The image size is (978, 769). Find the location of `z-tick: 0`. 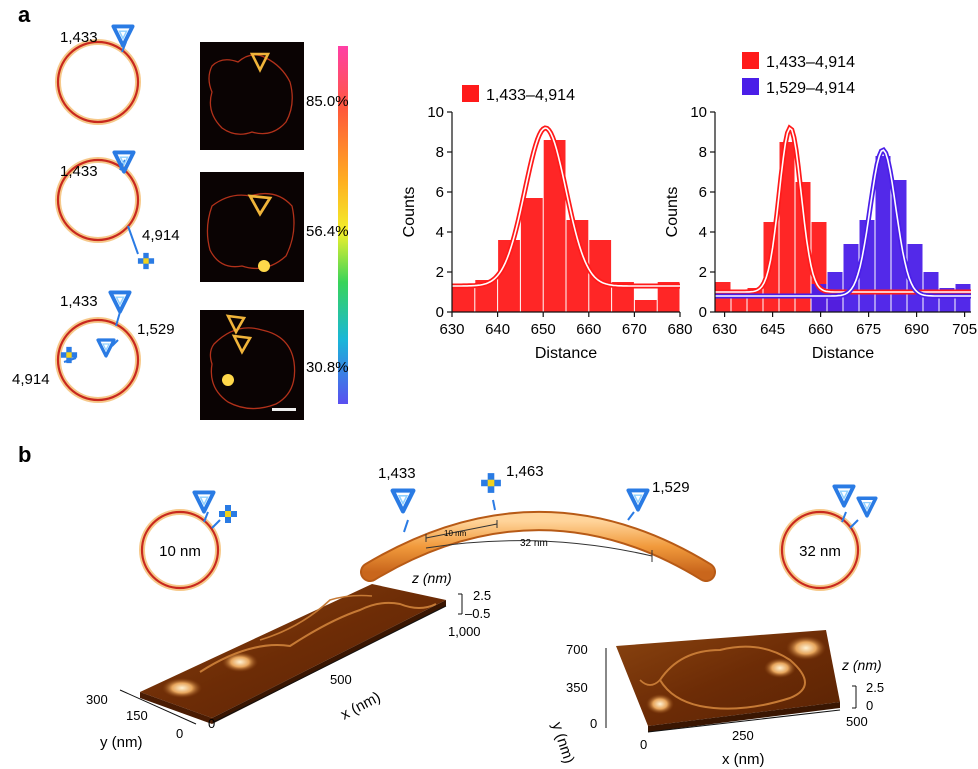

z-tick: 0 is located at coordinates (869, 705).